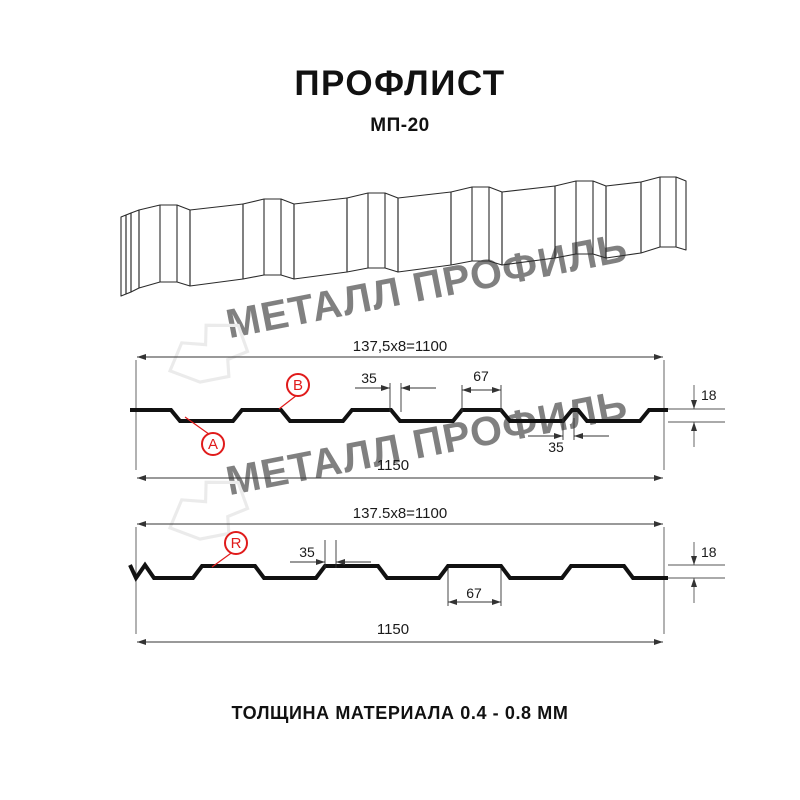 The width and height of the screenshot is (800, 800). I want to click on profile-outline-bottom, so click(398, 572).